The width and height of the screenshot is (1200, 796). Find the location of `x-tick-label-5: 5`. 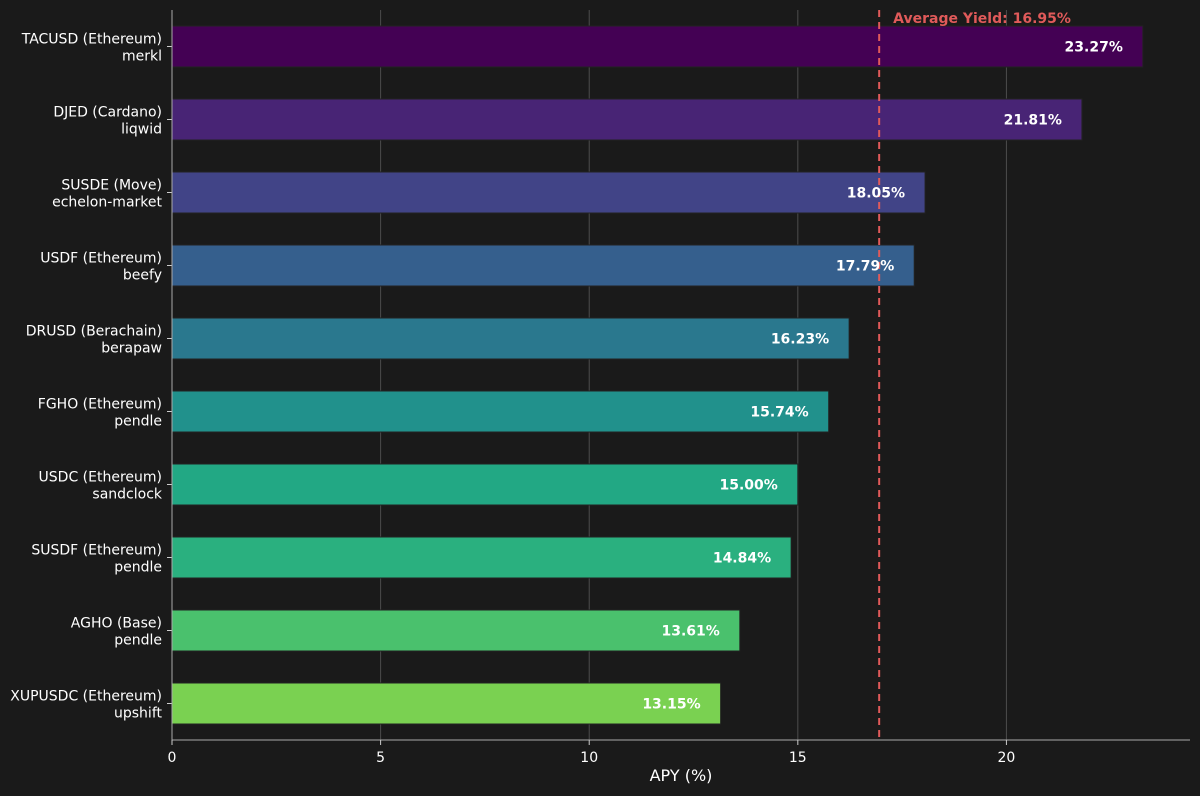

x-tick-label-5: 5 is located at coordinates (380, 758).